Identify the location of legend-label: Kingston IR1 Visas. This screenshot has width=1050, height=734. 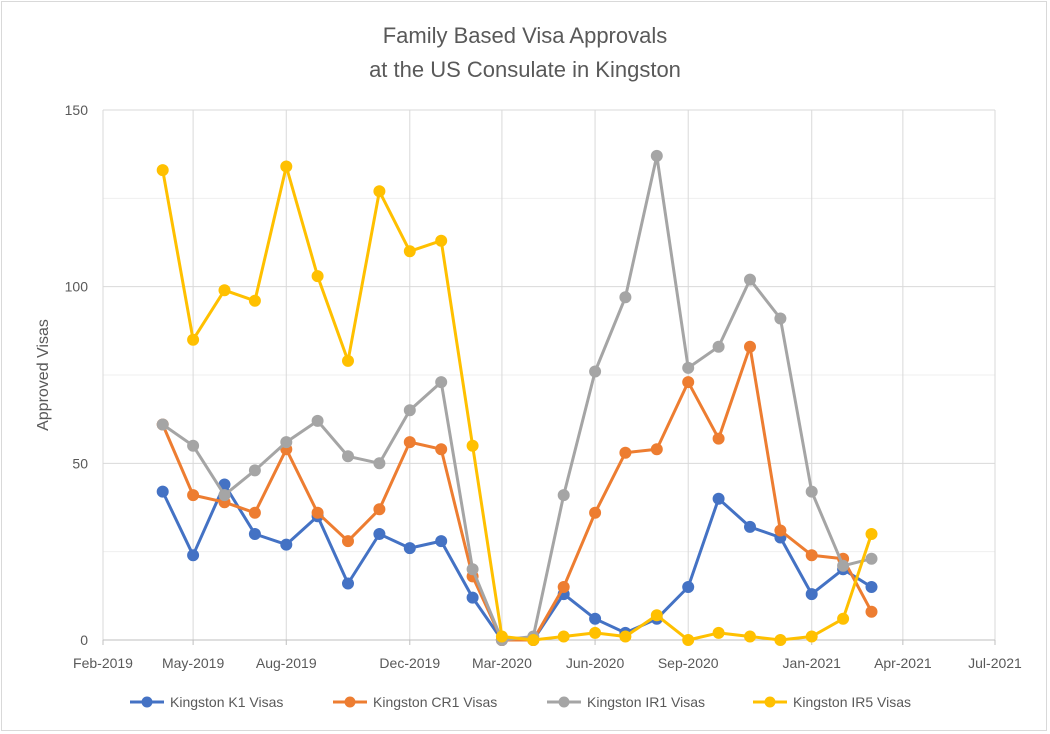
(646, 702).